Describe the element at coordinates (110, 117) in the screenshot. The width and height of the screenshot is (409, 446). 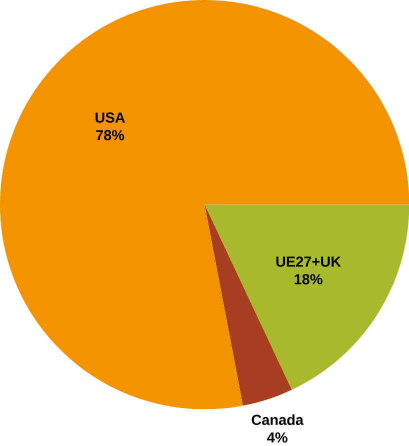
I see `slice-label: USA` at that location.